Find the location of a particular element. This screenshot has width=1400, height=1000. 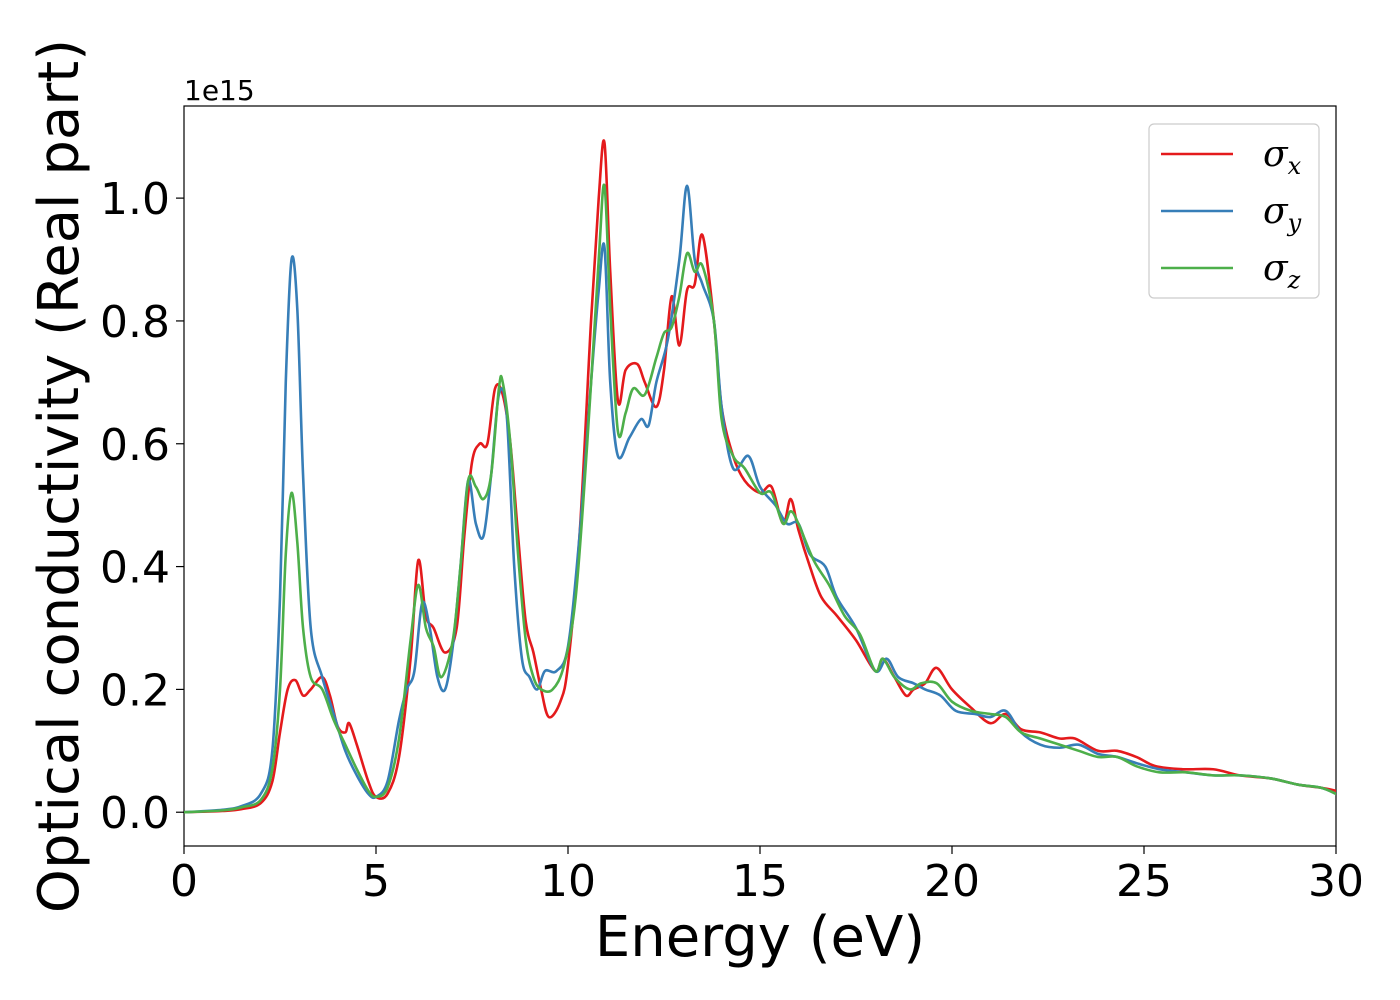

x-tick-label: 30 is located at coordinates (1336, 881).